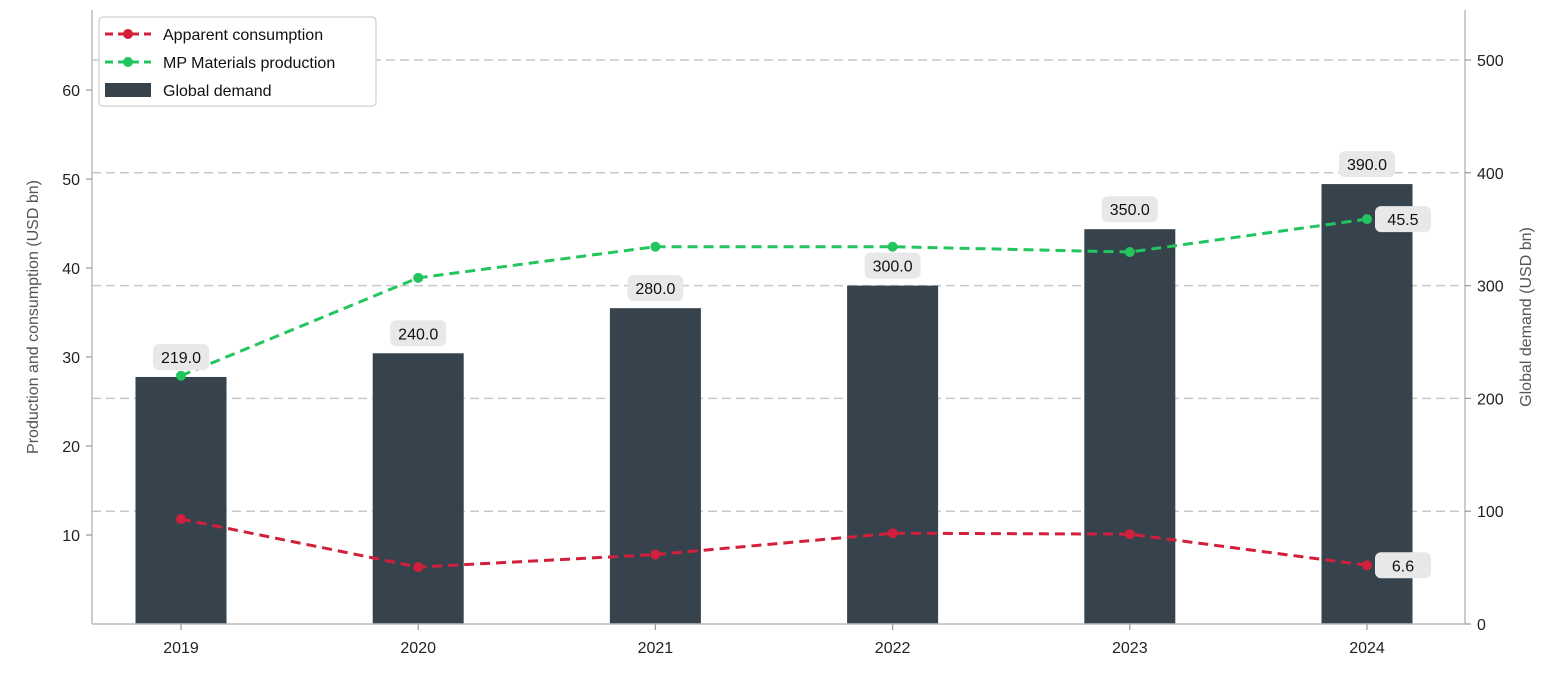  What do you see at coordinates (243, 35) in the screenshot?
I see `legend-label: Apparent consumption` at bounding box center [243, 35].